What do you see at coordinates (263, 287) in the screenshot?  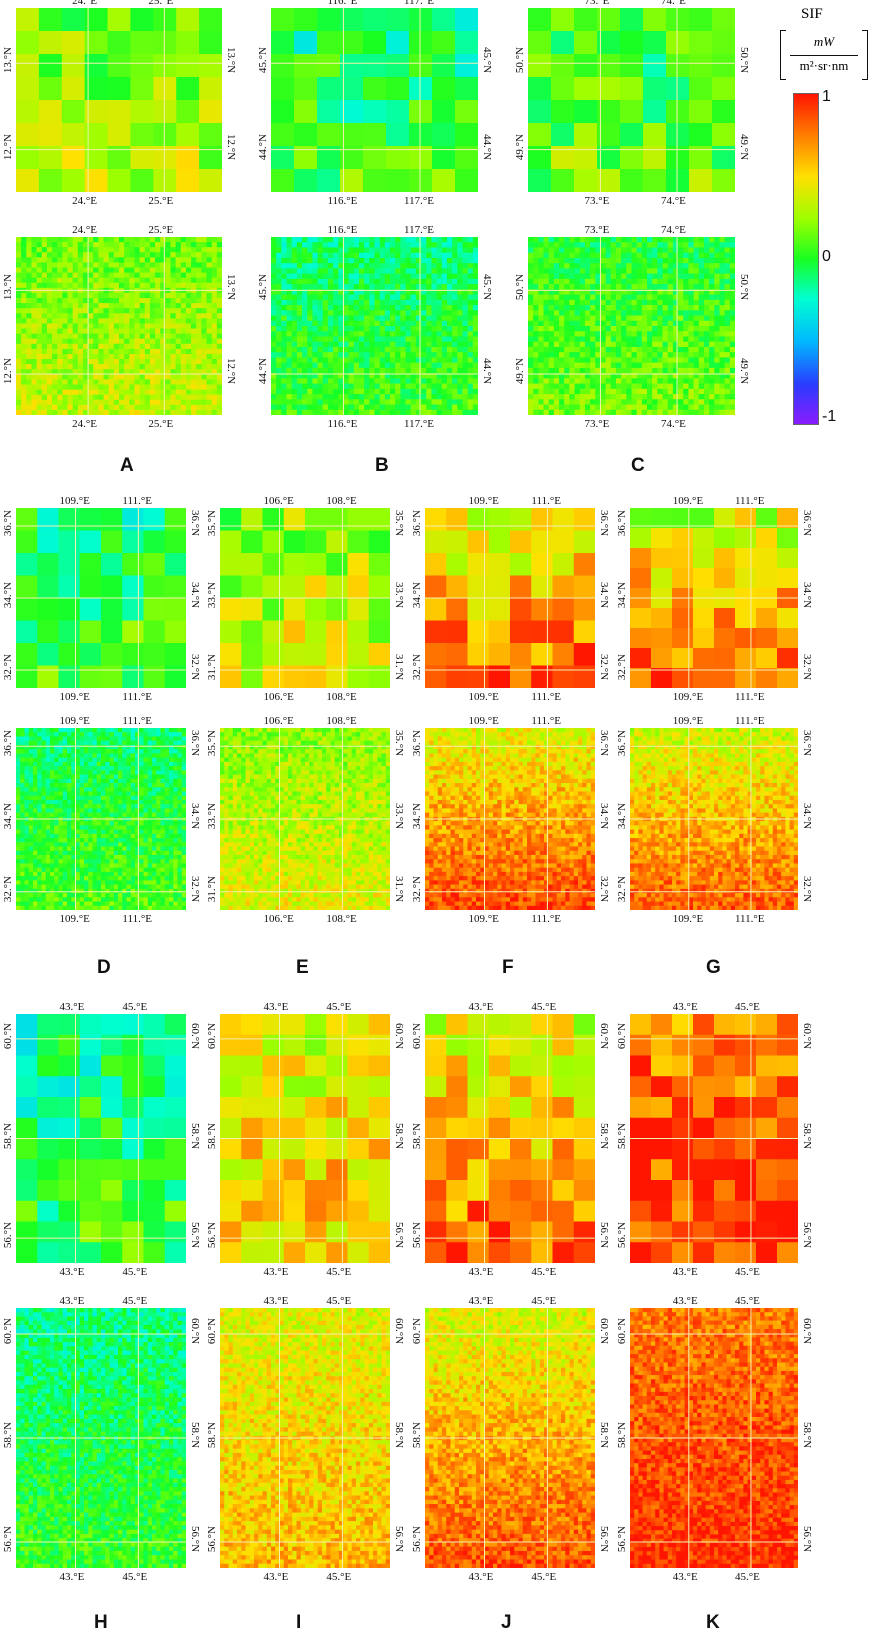 I see `panel-b-fine-lat-left-0: 45.°N` at bounding box center [263, 287].